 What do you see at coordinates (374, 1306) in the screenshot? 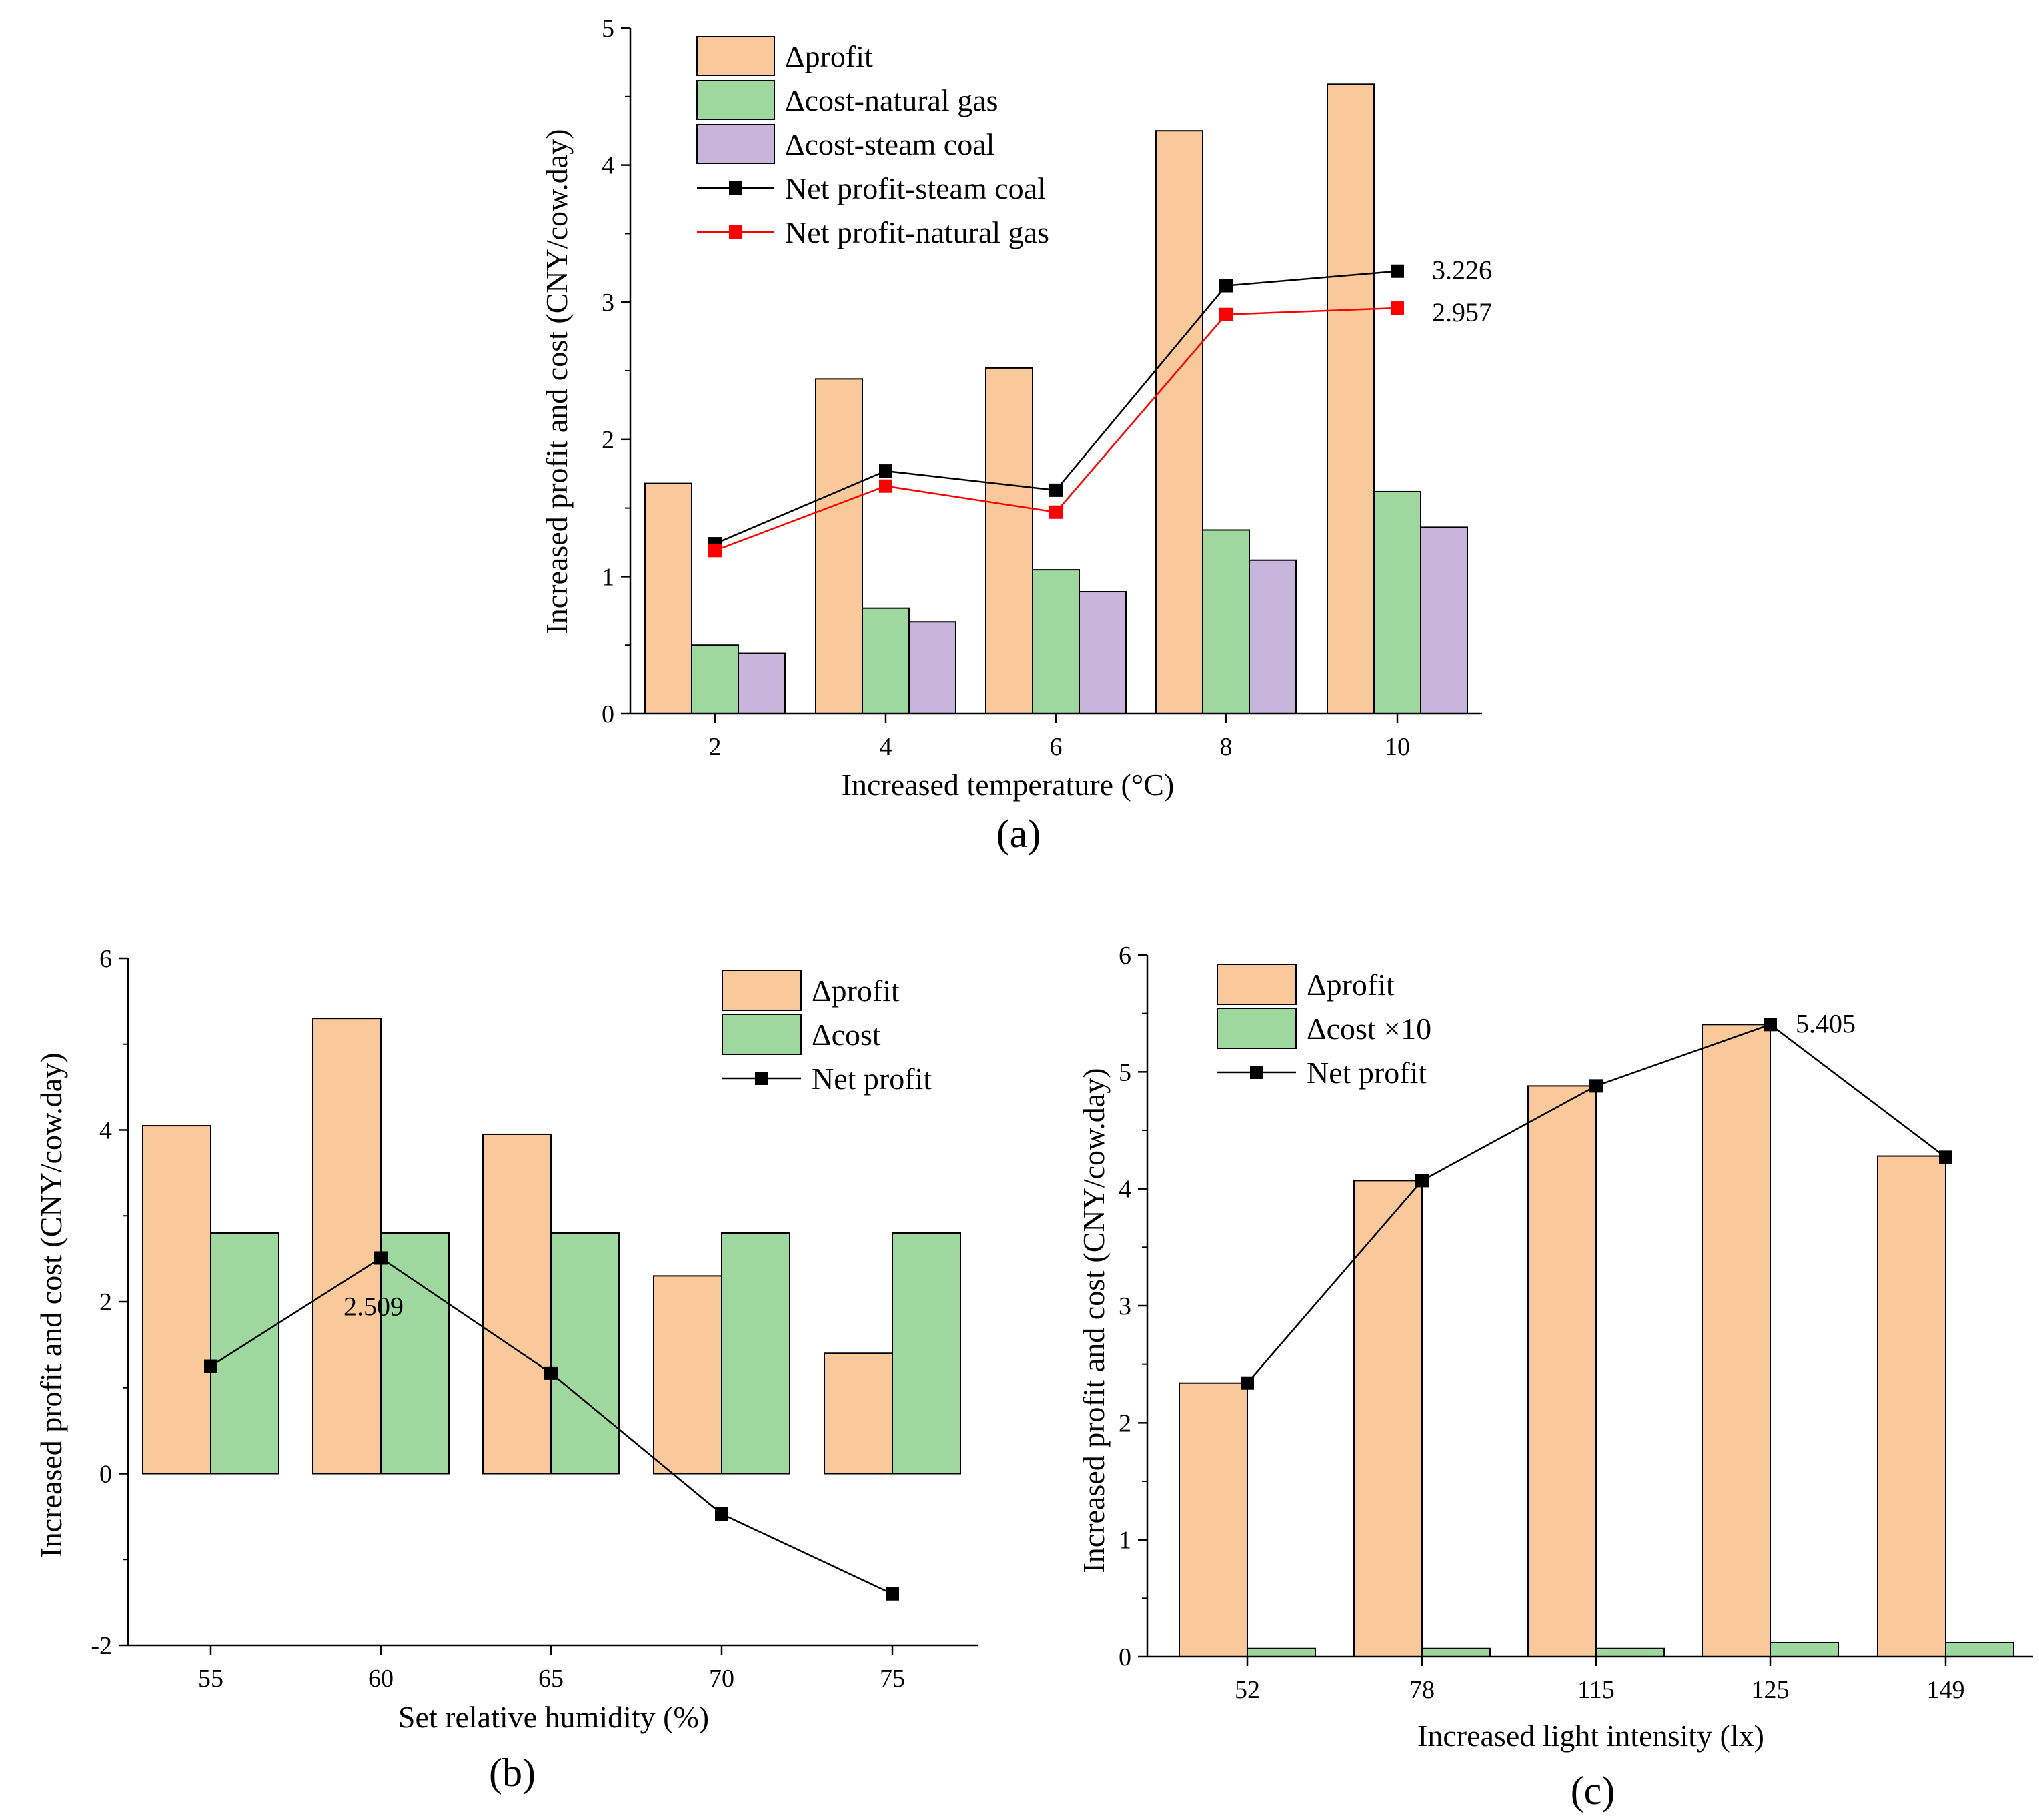
I see `panel-b-annotation-0: 2.509` at bounding box center [374, 1306].